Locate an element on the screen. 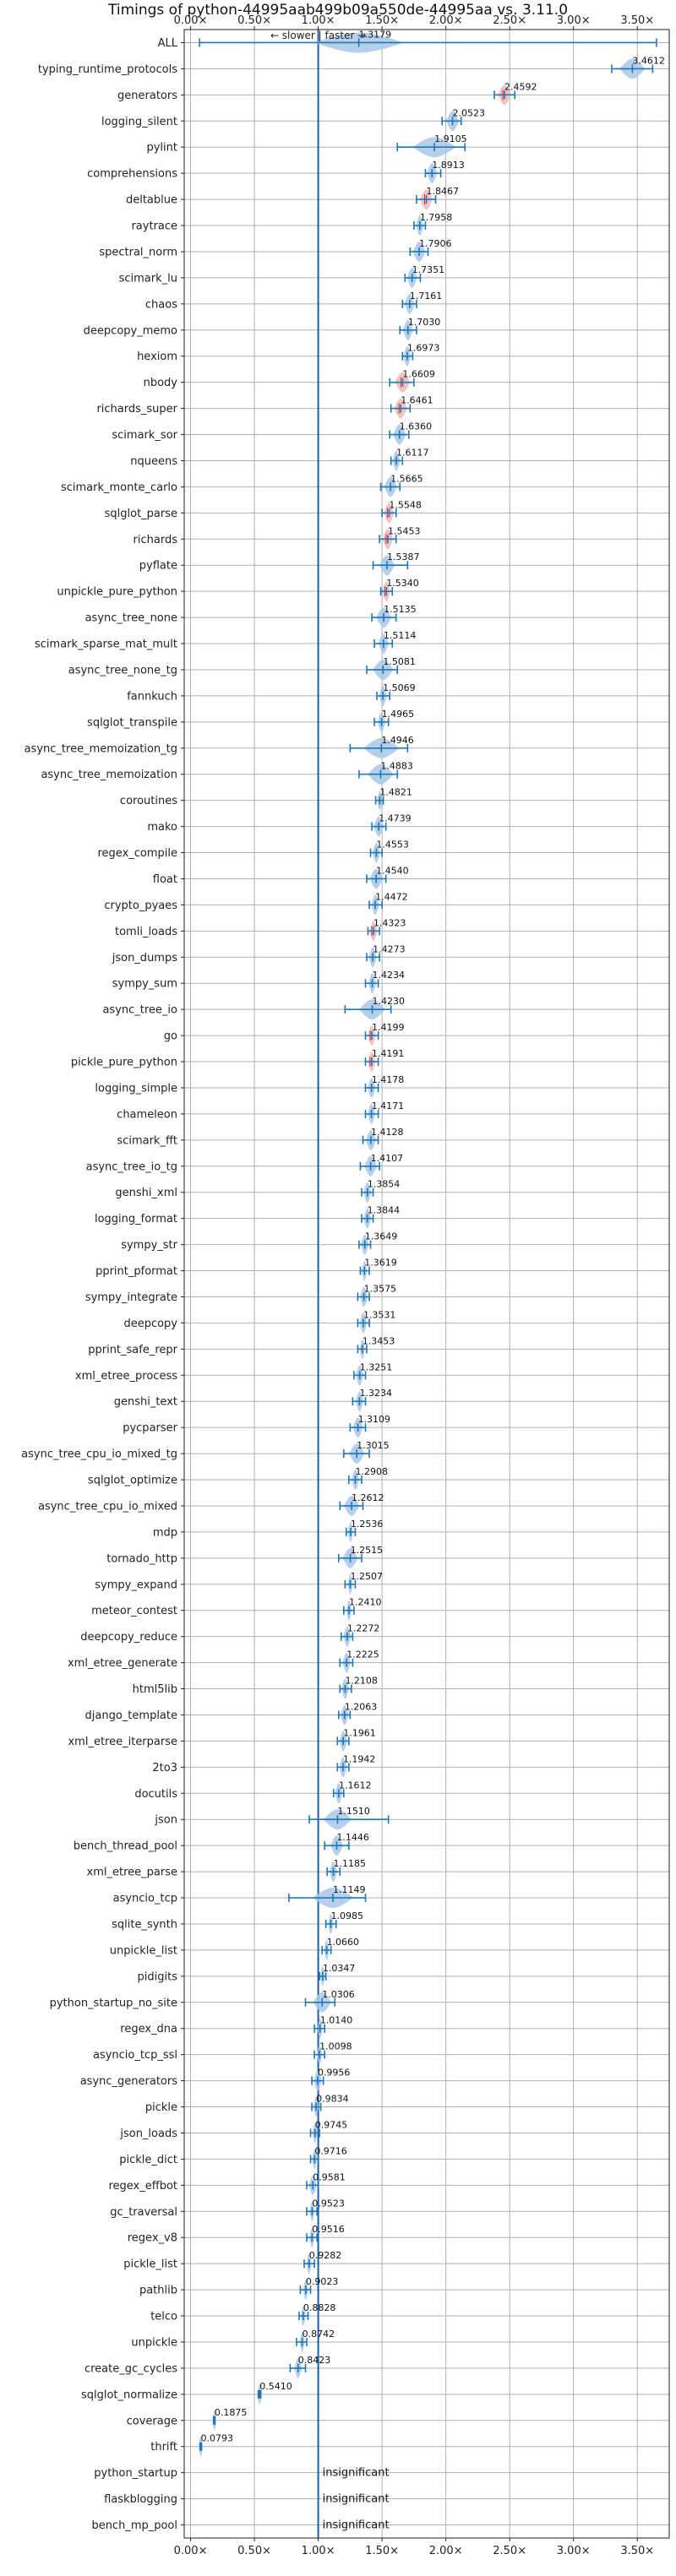 The image size is (676, 2576). benchmark-label: pickle_dict is located at coordinates (148, 2160).